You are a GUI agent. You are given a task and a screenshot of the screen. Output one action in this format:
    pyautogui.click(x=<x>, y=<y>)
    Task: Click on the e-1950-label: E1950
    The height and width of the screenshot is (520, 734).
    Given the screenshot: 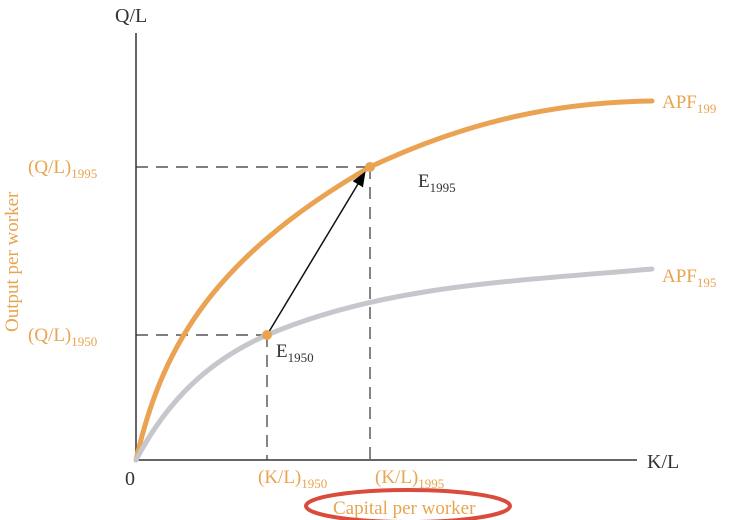 What is the action you would take?
    pyautogui.click(x=295, y=353)
    